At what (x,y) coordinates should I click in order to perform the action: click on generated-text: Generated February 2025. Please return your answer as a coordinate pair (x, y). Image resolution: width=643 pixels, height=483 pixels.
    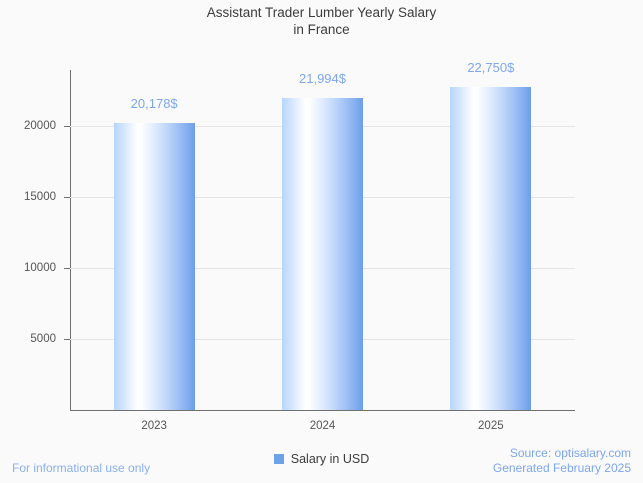
    Looking at the image, I should click on (561, 468).